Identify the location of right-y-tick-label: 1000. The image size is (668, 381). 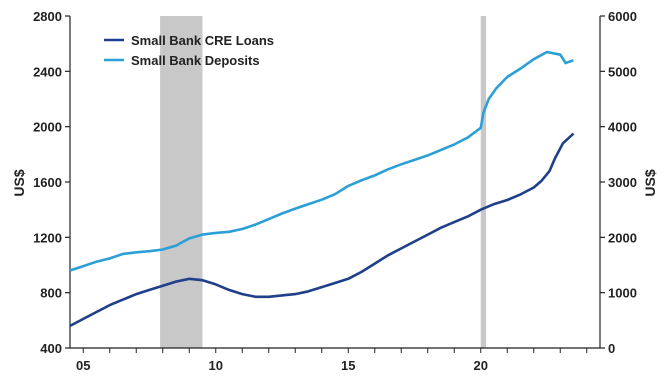
(622, 293).